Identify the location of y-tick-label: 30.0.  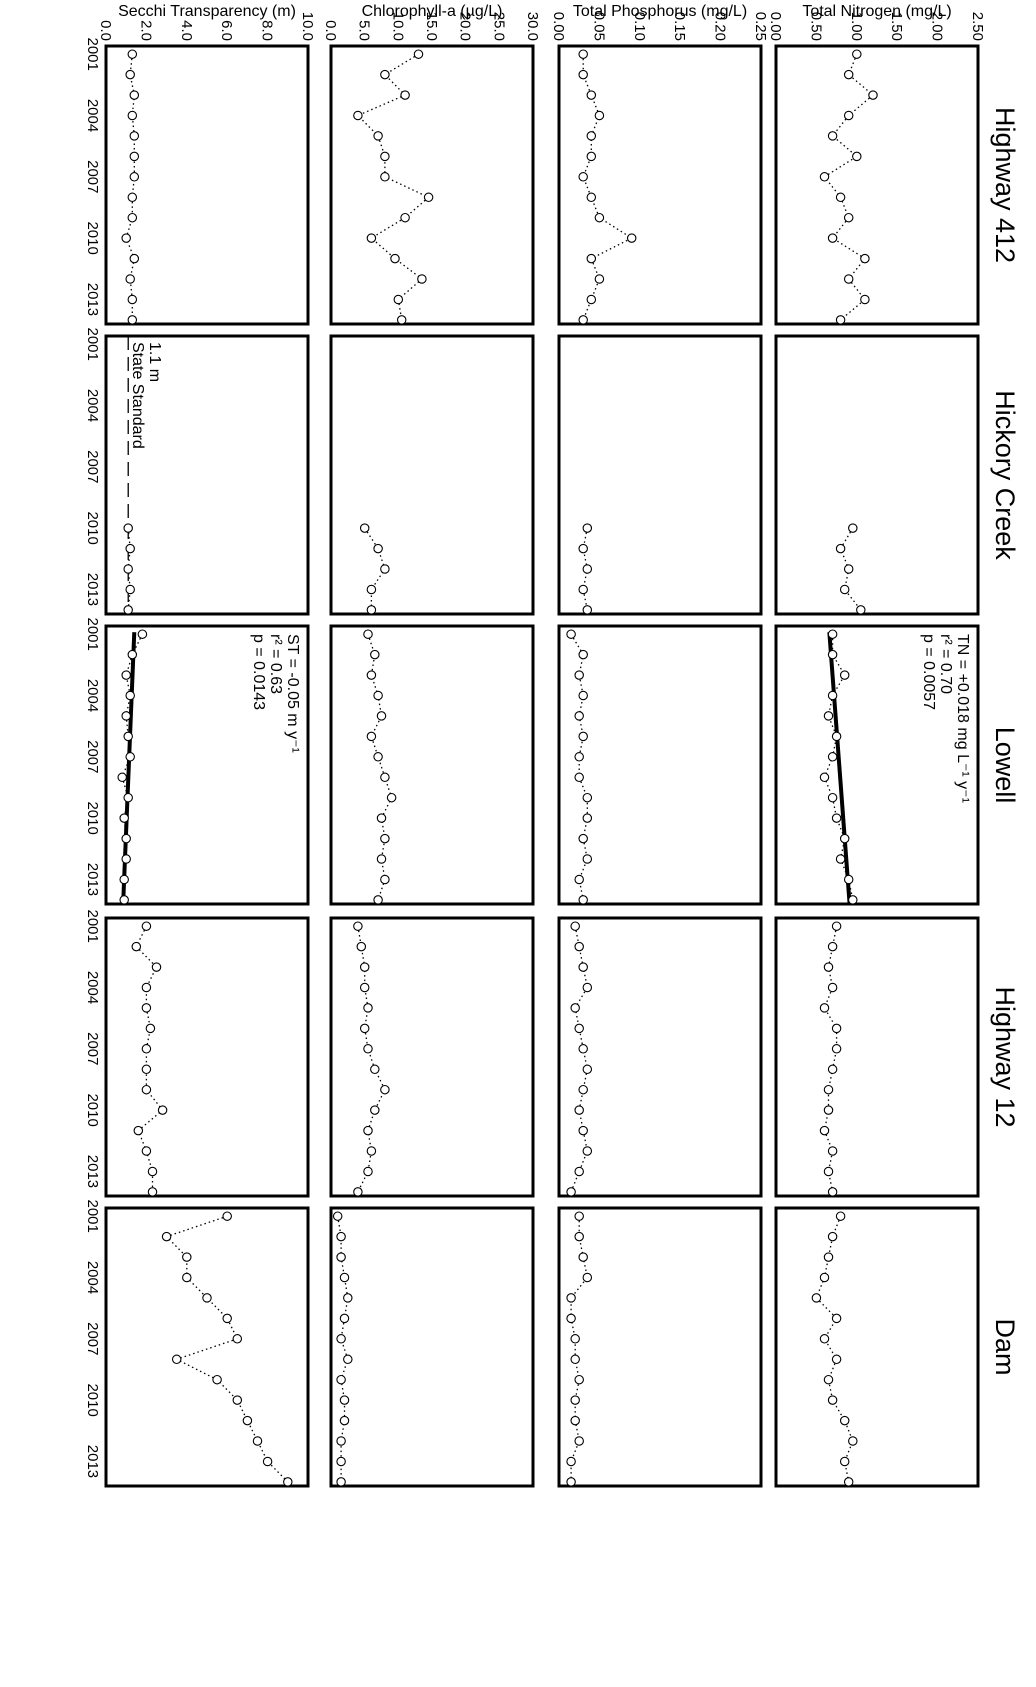
(532, 26).